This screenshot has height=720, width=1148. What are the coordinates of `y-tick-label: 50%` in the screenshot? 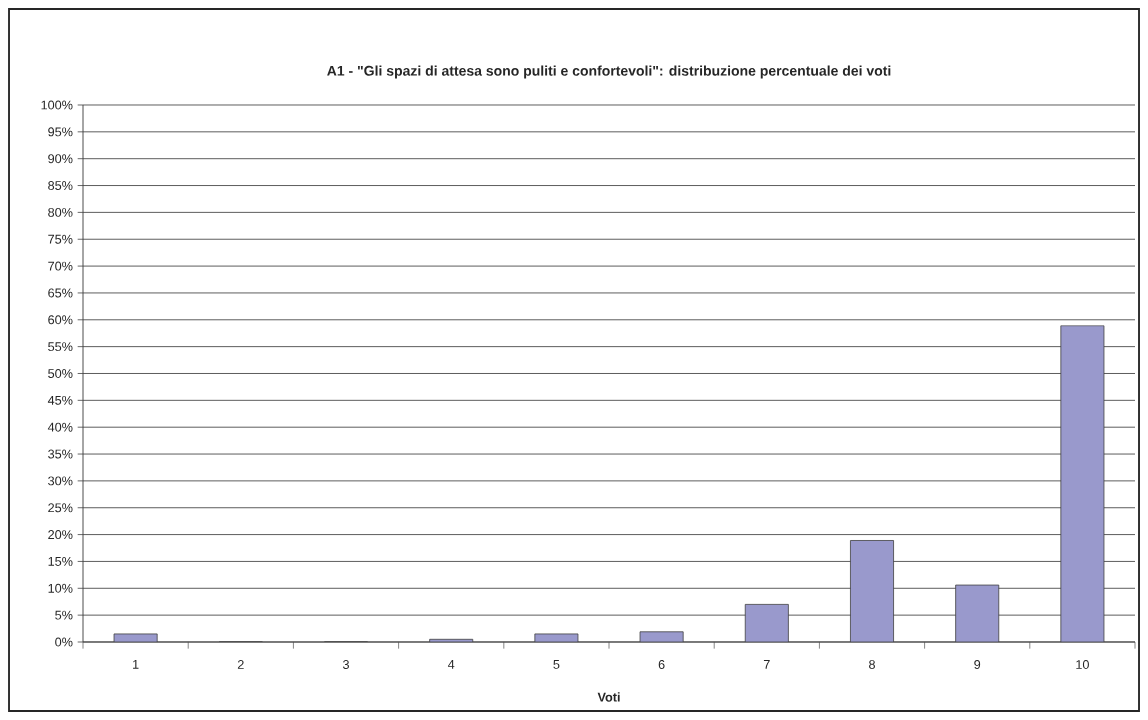 It's located at (60, 373).